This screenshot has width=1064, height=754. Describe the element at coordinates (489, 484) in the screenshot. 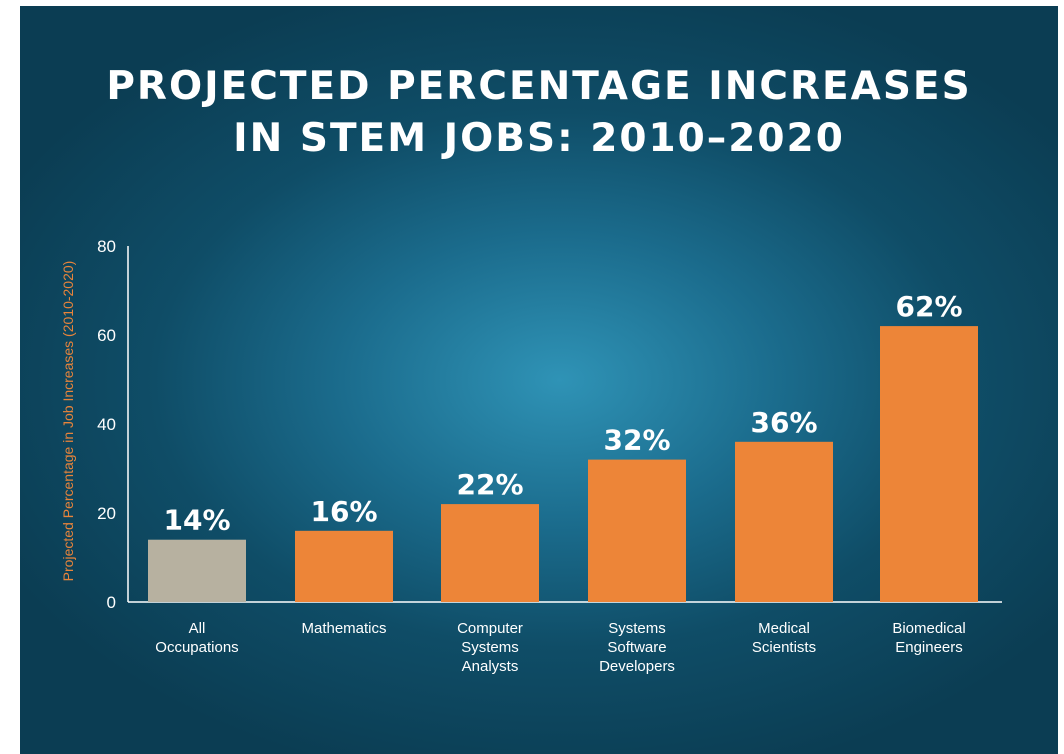

I see `data-label: 22%` at that location.